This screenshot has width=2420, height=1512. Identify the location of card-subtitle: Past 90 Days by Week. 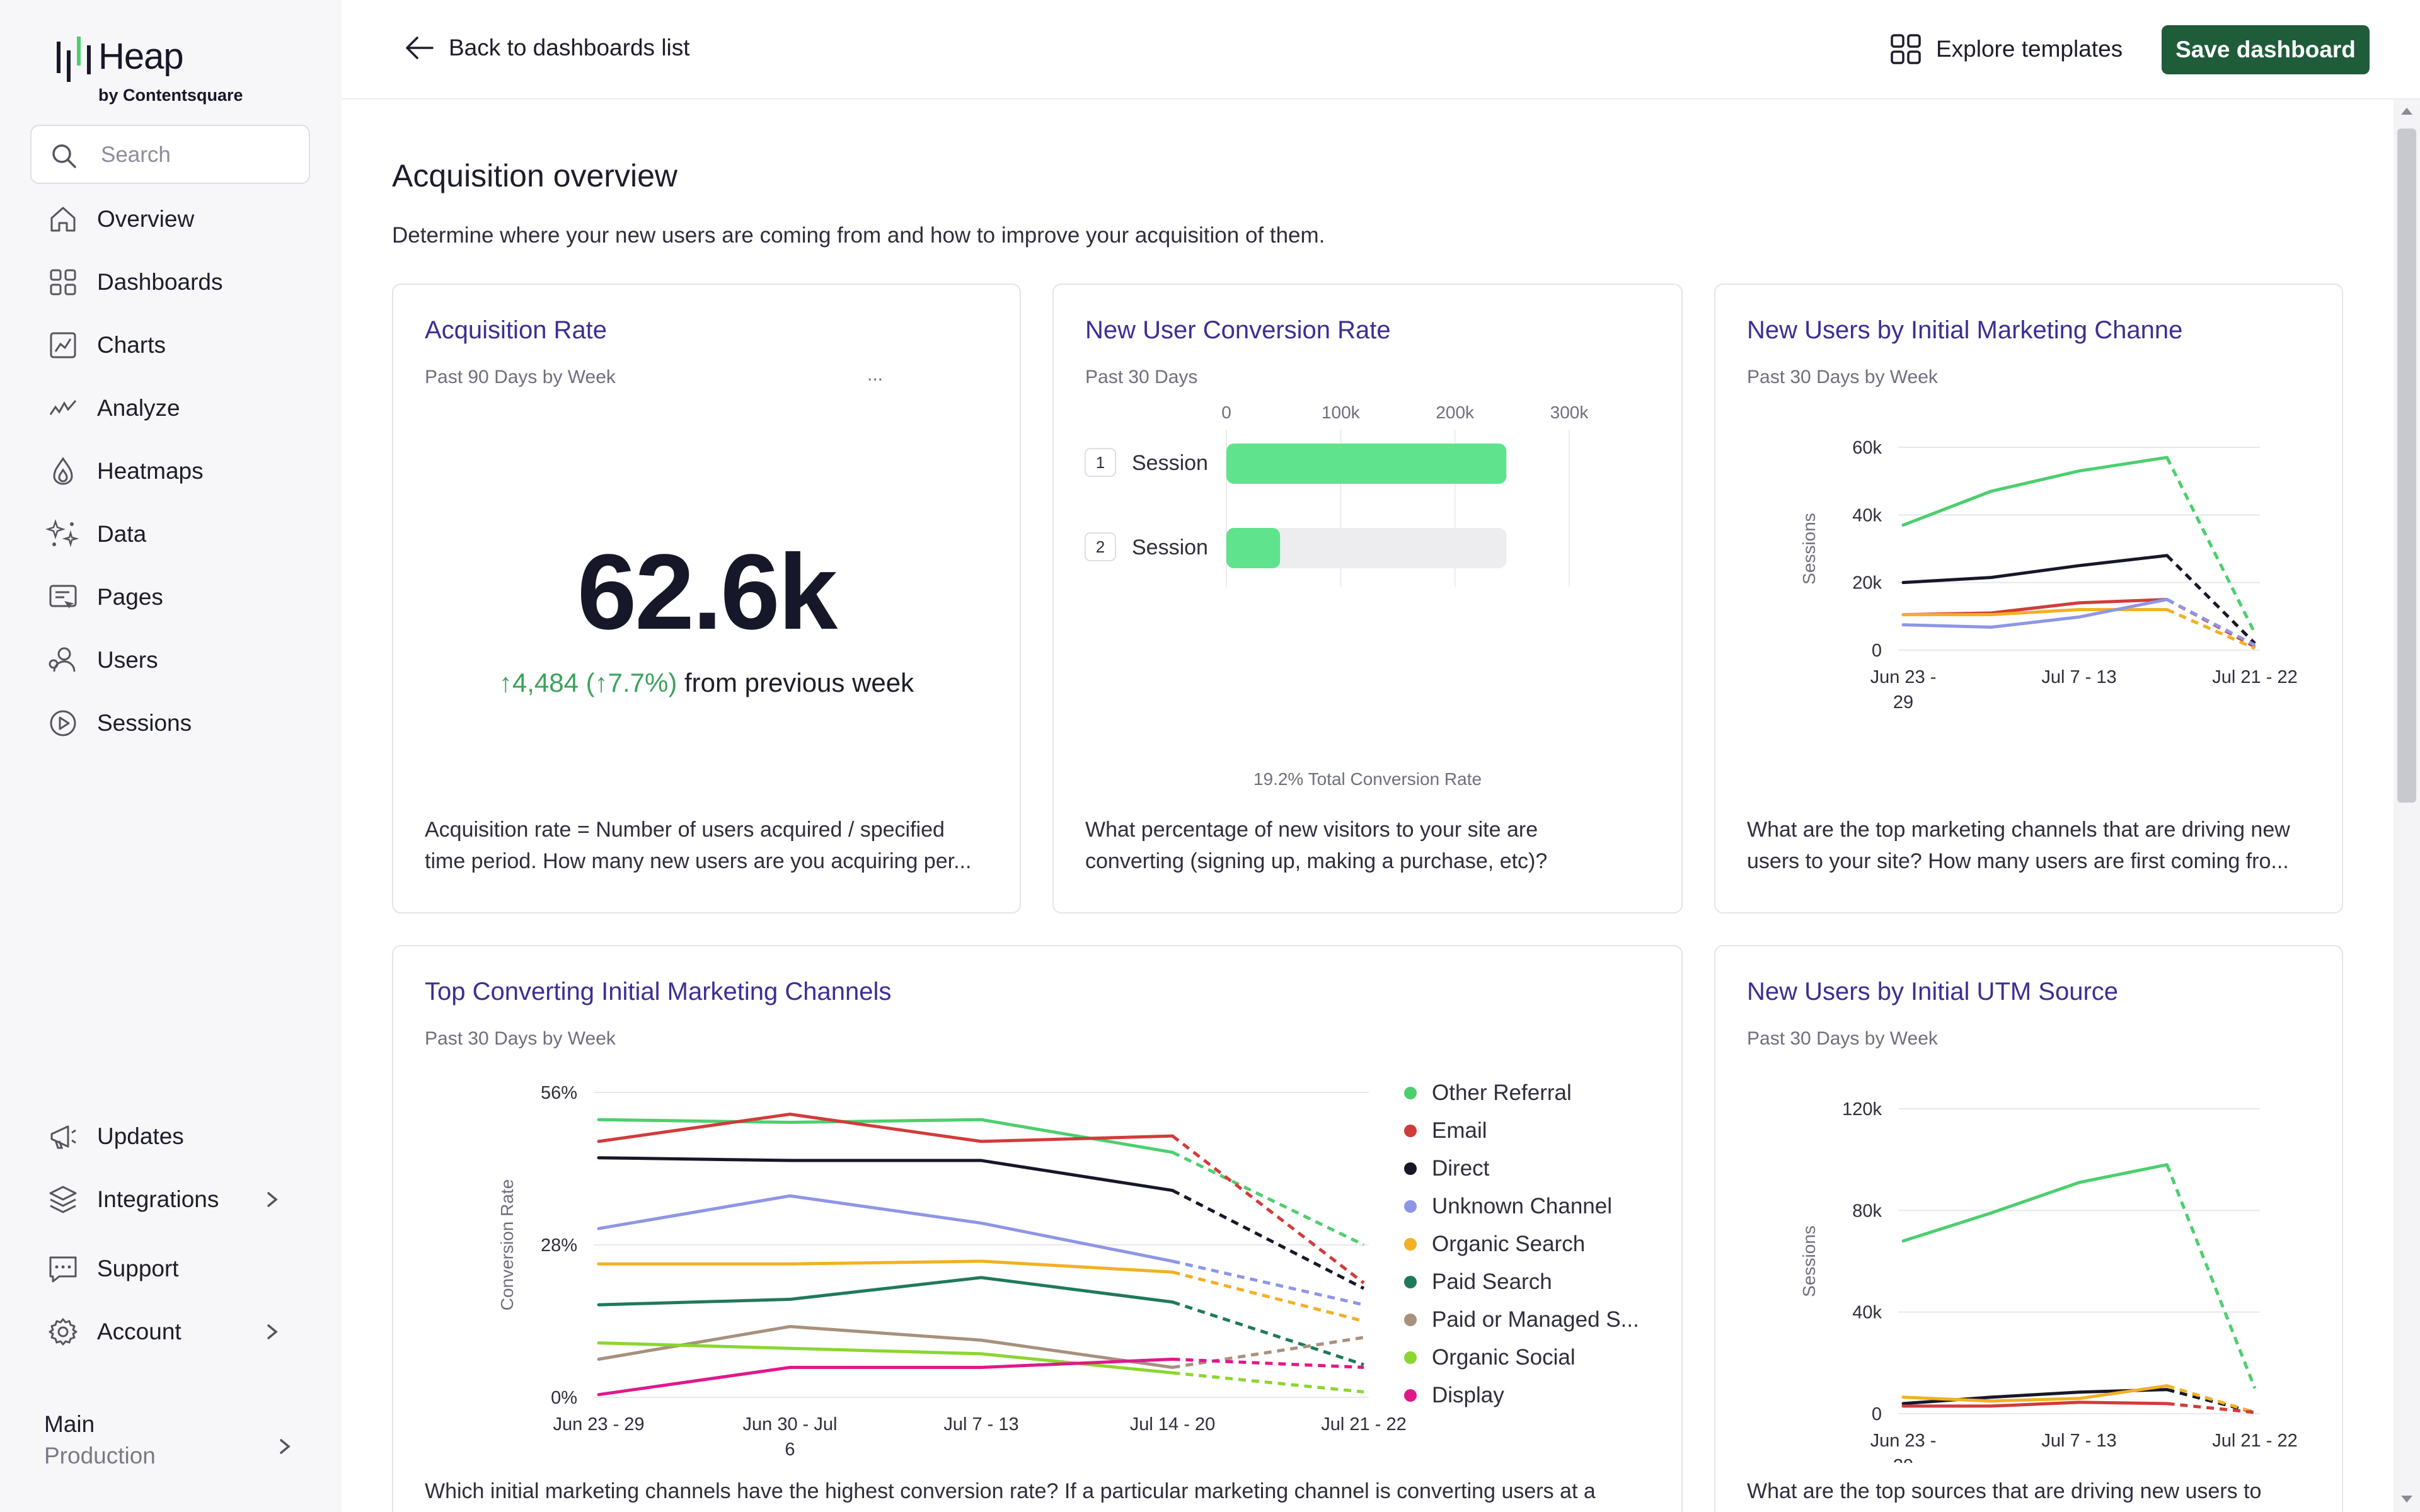
(520, 377).